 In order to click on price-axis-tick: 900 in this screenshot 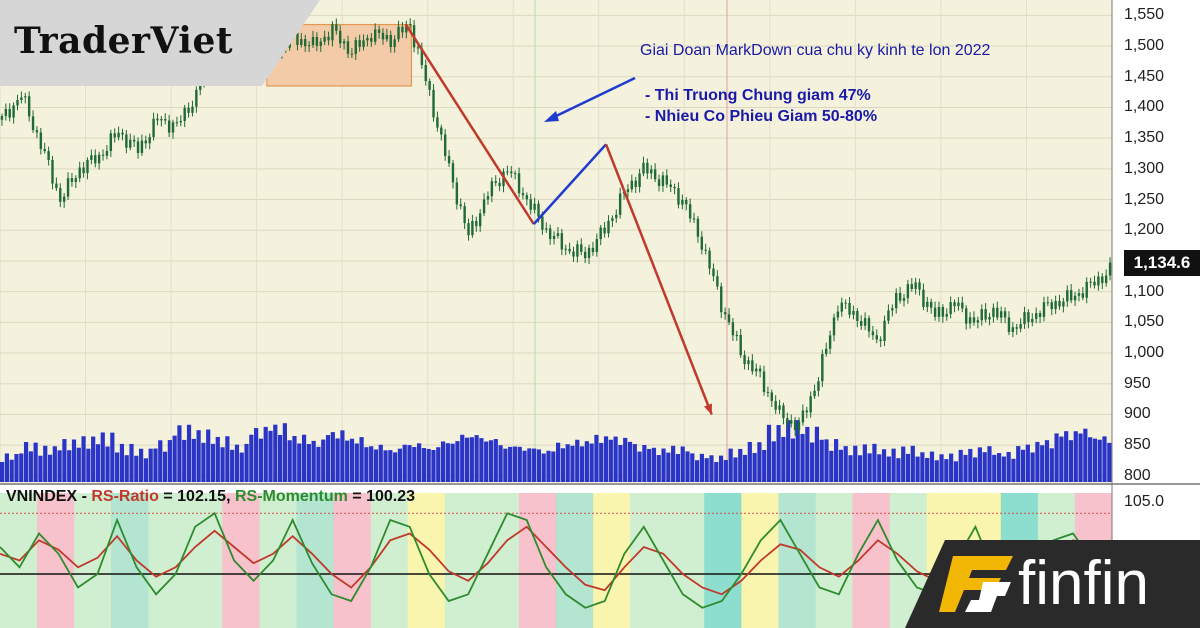, I will do `click(1137, 414)`.